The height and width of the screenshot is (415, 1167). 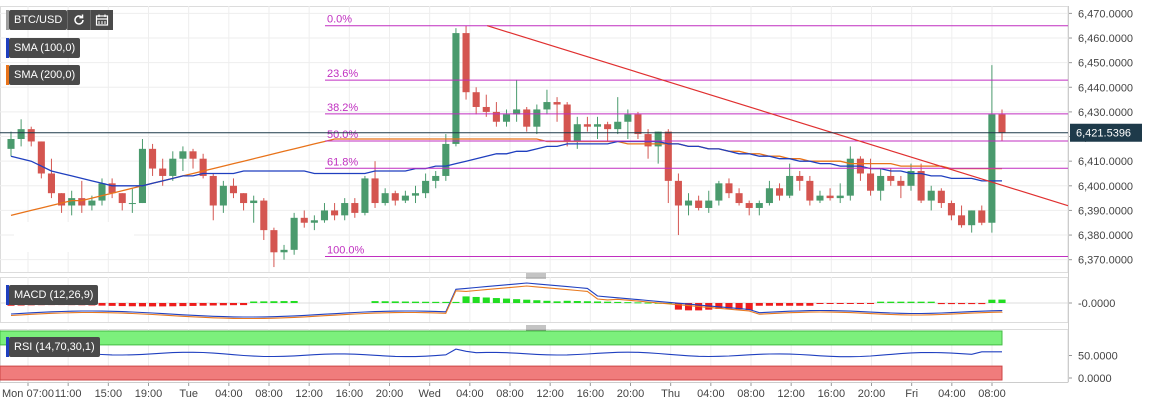 I want to click on sma100-label: SMA (100,0), so click(x=45, y=48).